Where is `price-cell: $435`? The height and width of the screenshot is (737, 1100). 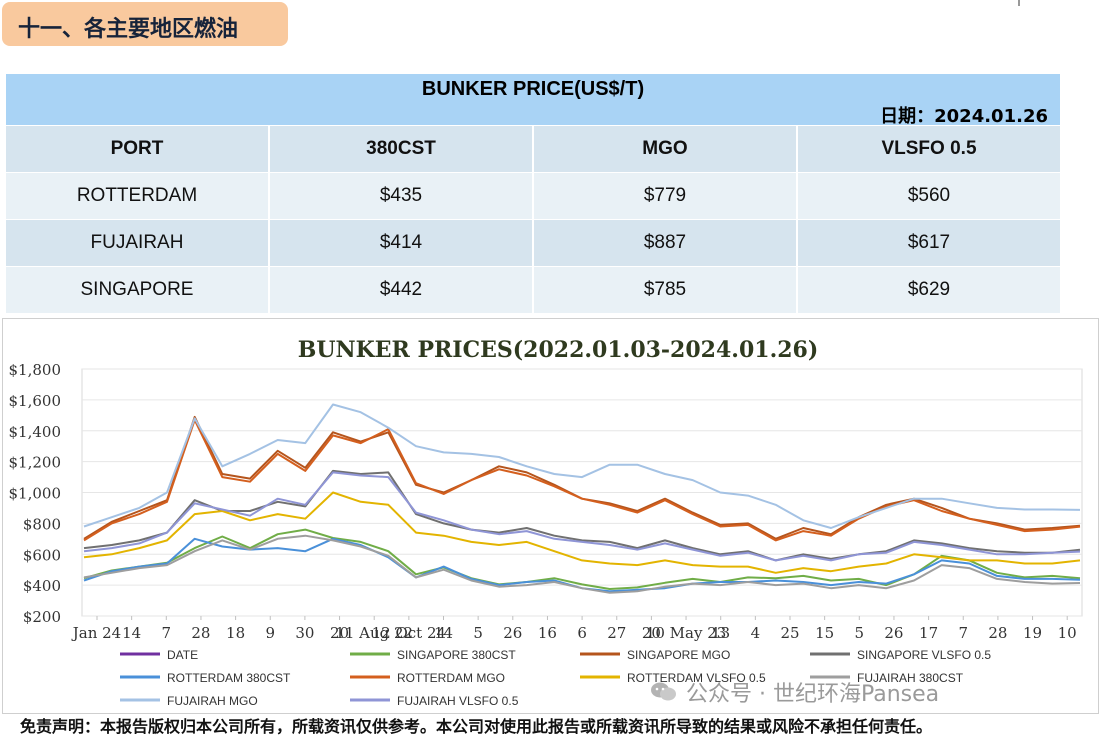 price-cell: $435 is located at coordinates (401, 196).